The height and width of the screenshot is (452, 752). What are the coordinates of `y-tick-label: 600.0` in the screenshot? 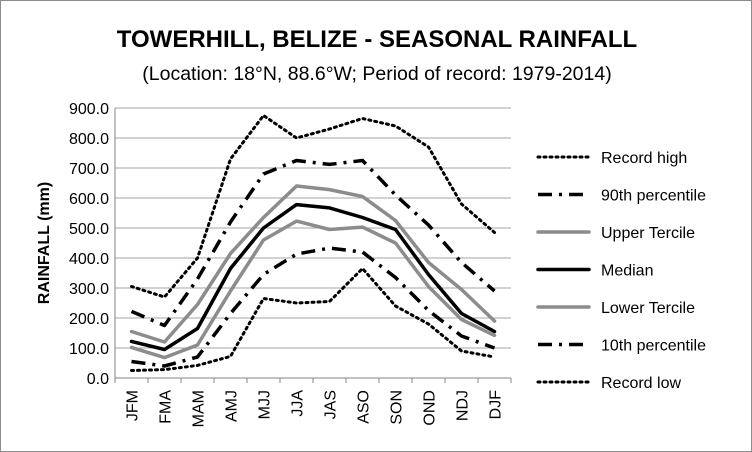 It's located at (89, 199).